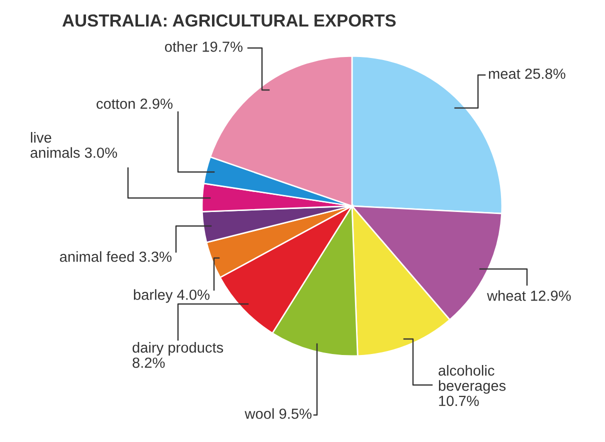 This screenshot has height=442, width=605. What do you see at coordinates (172, 296) in the screenshot?
I see `slice-label: barley 4.0%` at bounding box center [172, 296].